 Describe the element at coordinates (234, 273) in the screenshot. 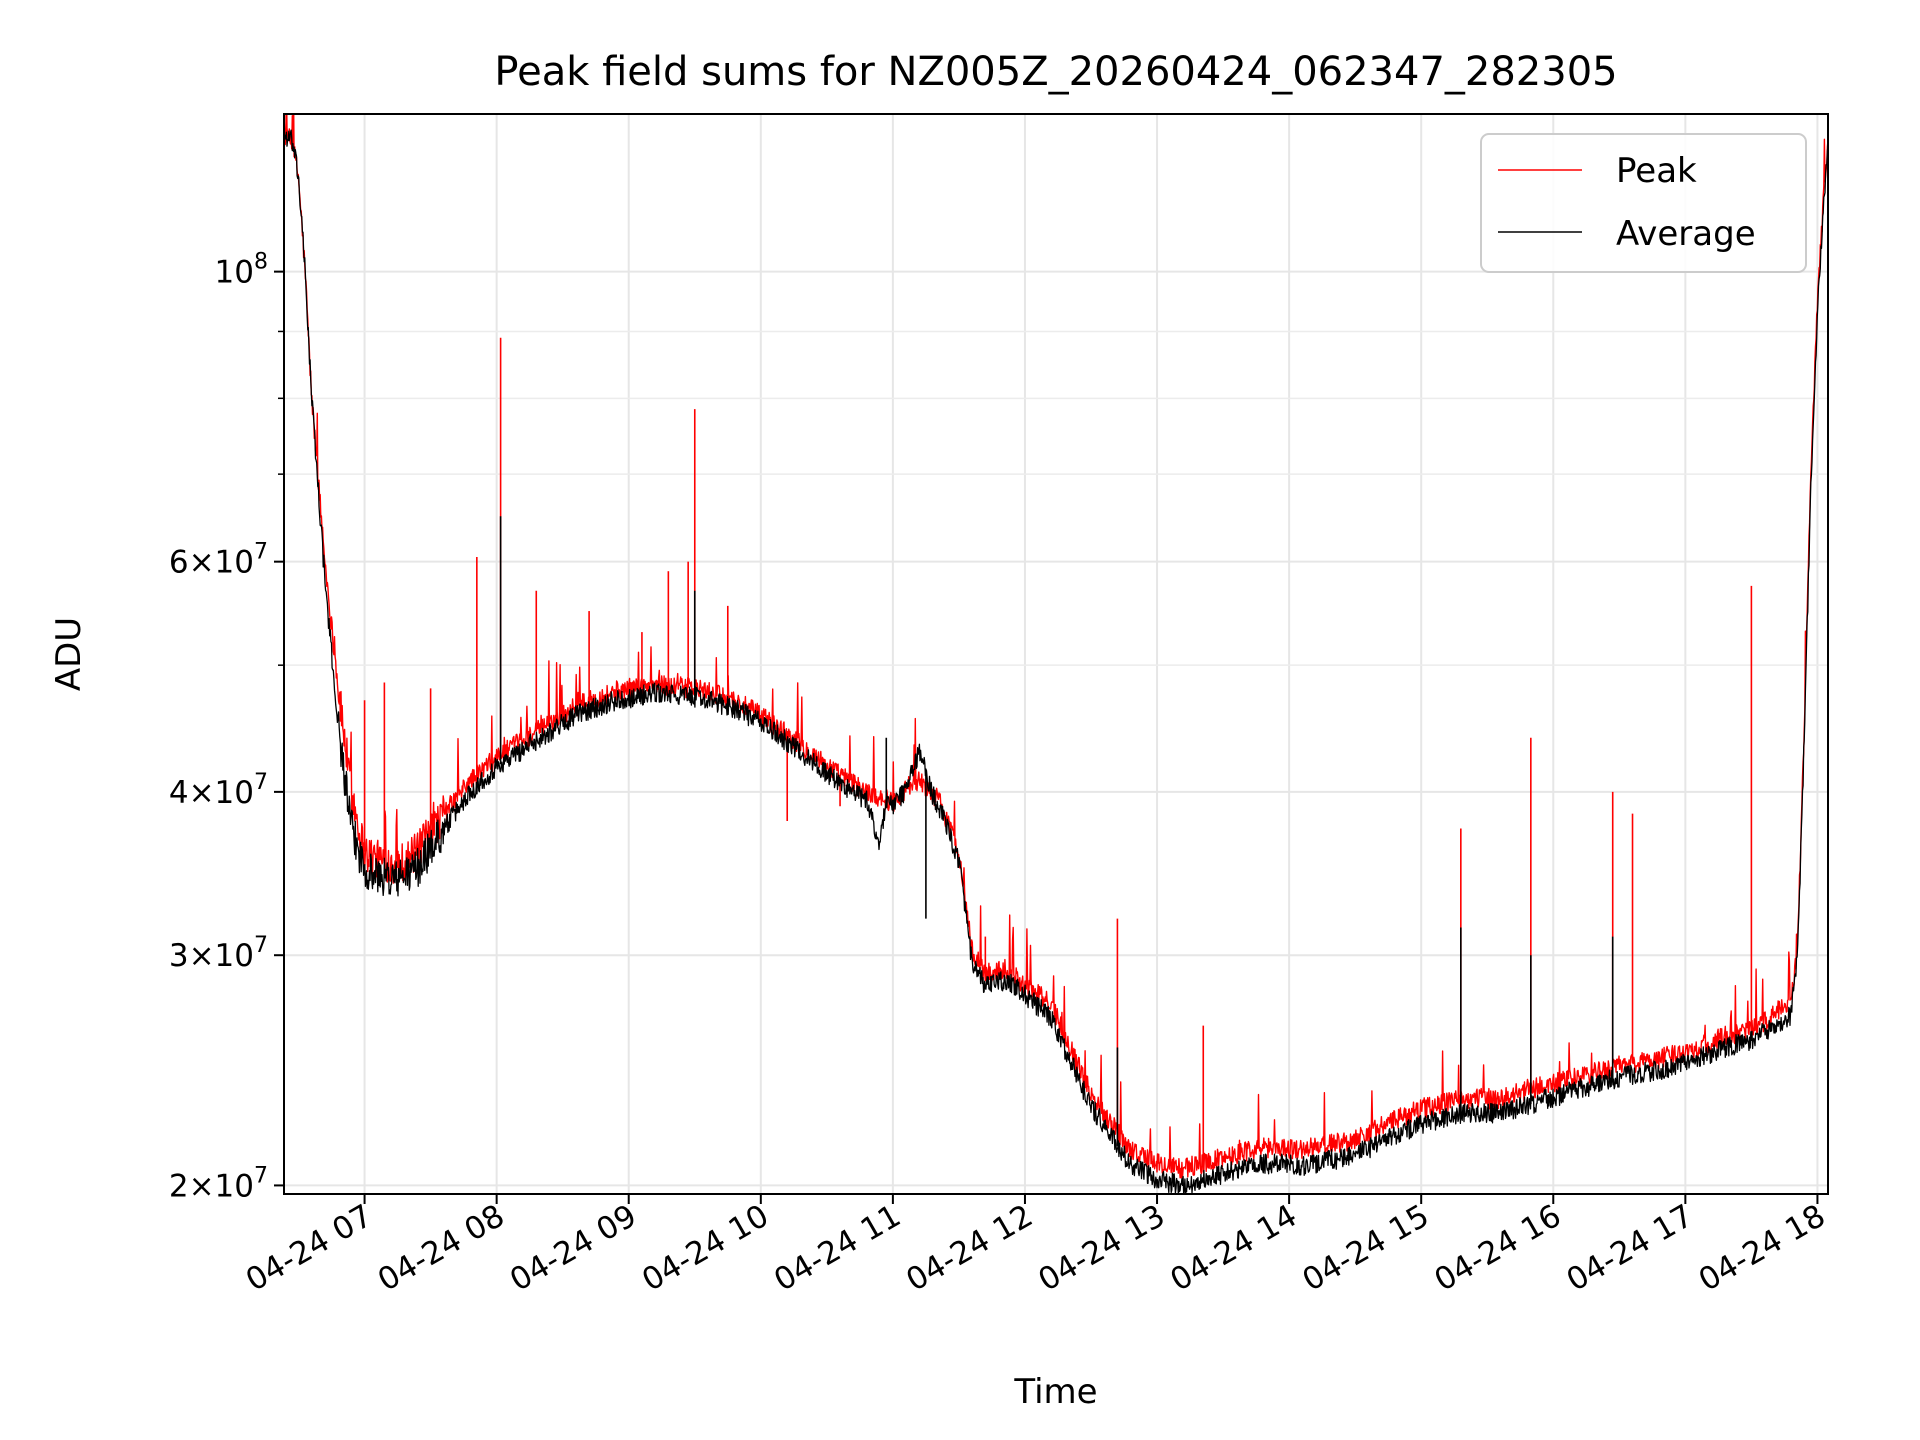

I see `y-tick-base: 10` at that location.